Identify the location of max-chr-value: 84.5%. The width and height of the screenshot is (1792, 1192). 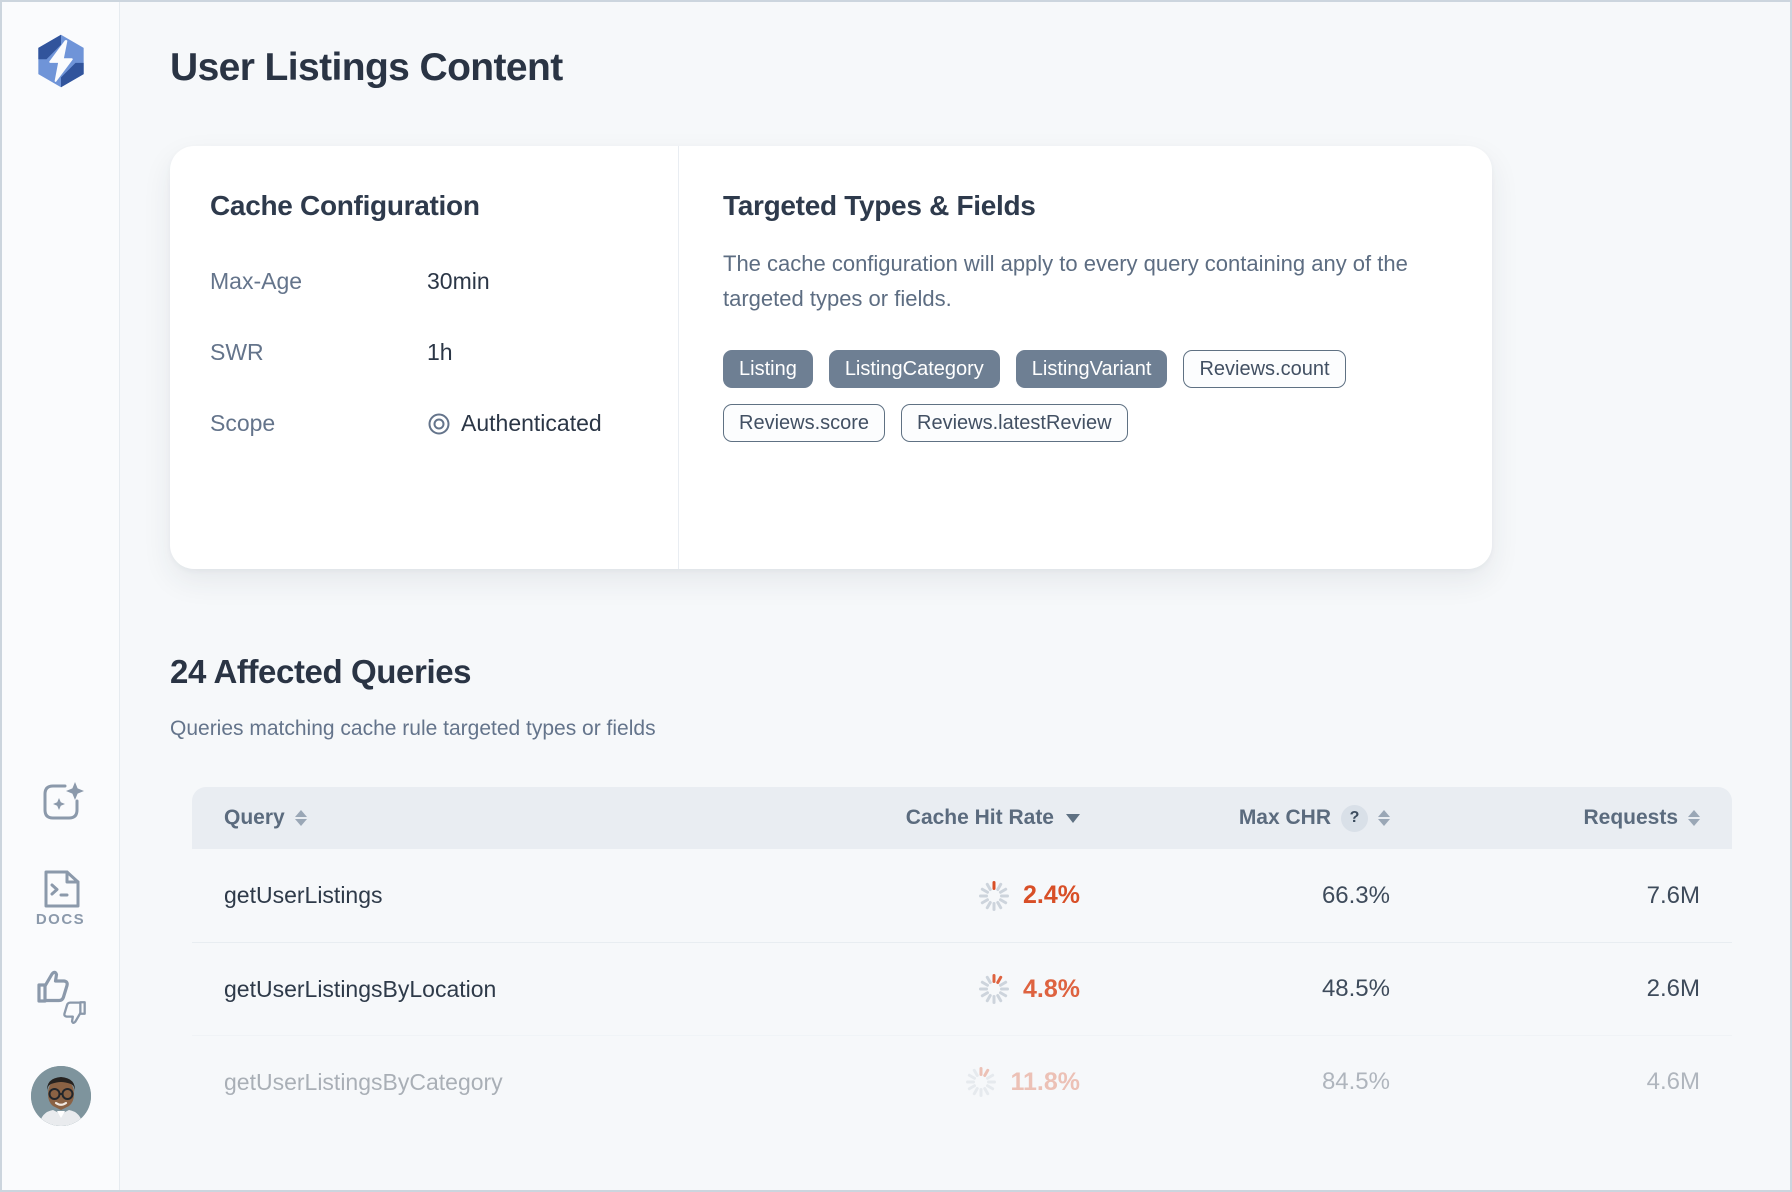
(1355, 1081).